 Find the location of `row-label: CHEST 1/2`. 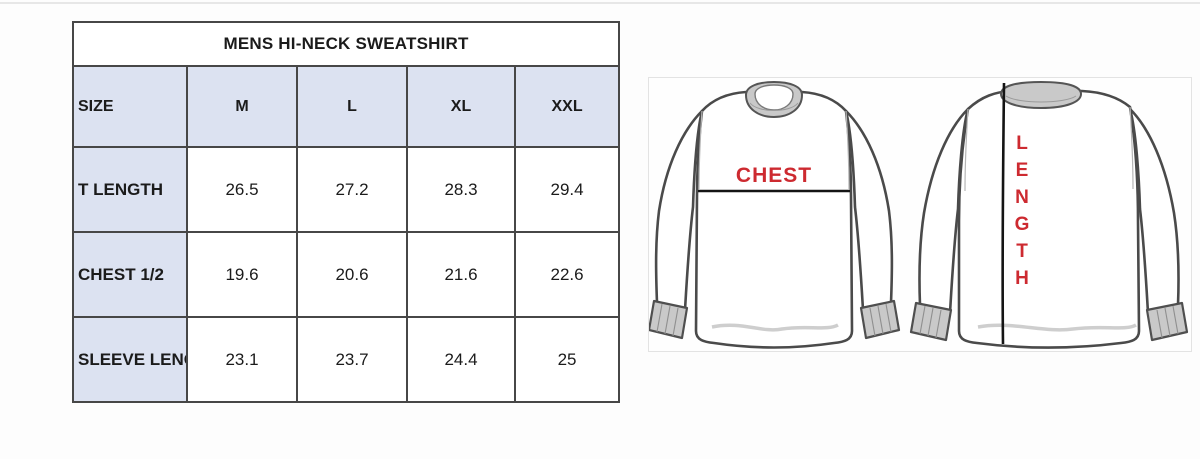

row-label: CHEST 1/2 is located at coordinates (130, 274).